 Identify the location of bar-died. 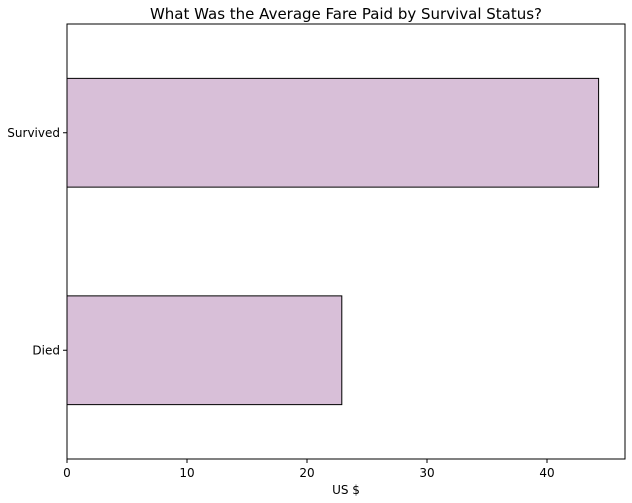
(204, 350).